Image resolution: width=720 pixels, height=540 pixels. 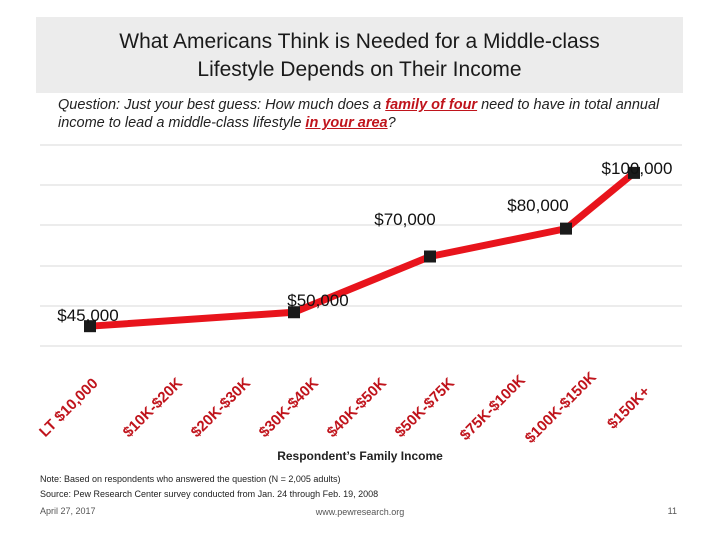 I want to click on x-tick-label: $150K+, so click(x=629, y=408).